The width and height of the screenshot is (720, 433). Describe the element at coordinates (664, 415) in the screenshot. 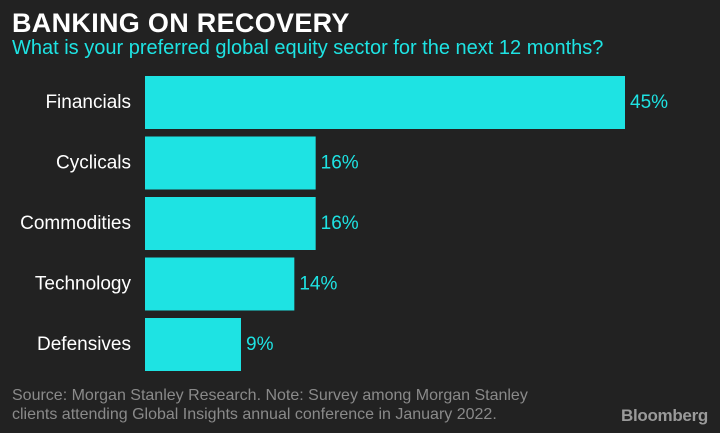

I see `bloomberg-logo: Bloomberg` at that location.